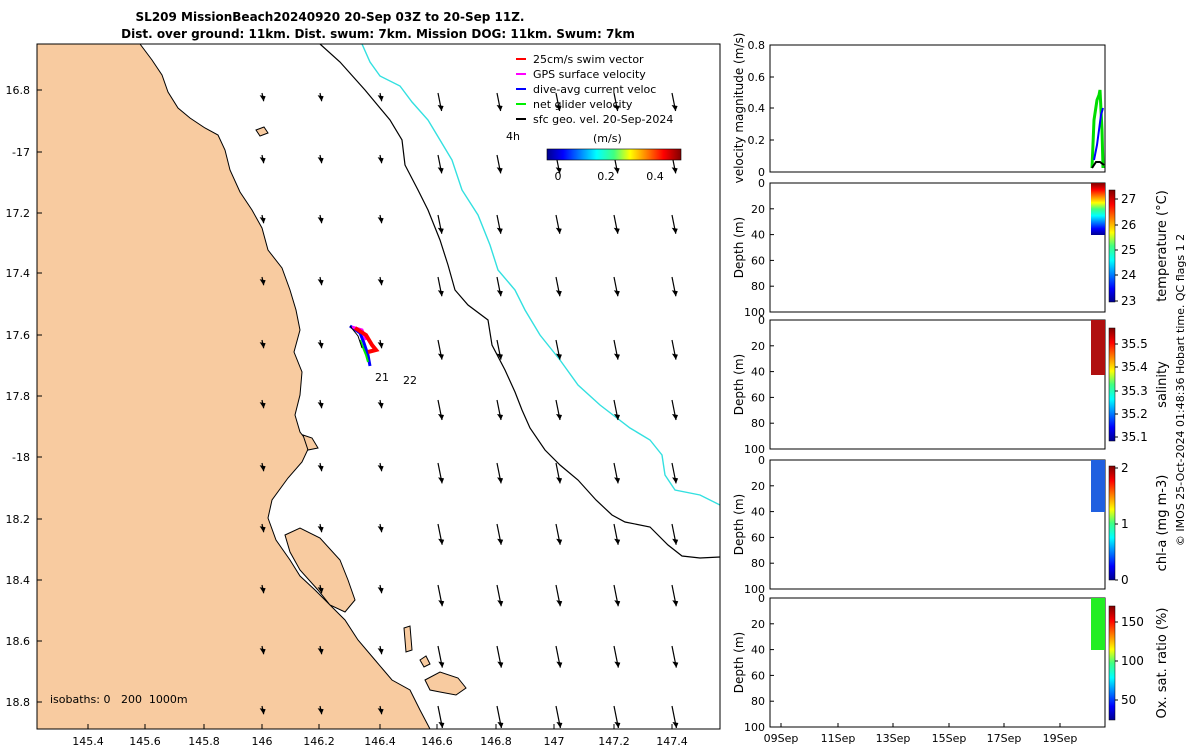 Image resolution: width=1200 pixels, height=754 pixels. What do you see at coordinates (364, 351) in the screenshot?
I see `glider-track-green` at bounding box center [364, 351].